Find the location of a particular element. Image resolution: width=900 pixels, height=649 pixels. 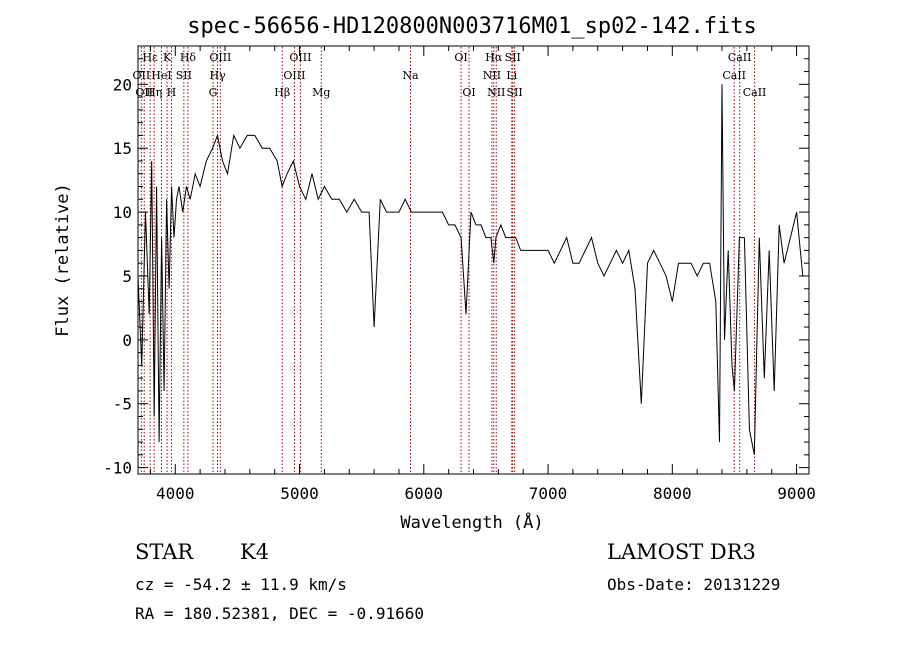

x-tick-label: 9000 is located at coordinates (796, 493).